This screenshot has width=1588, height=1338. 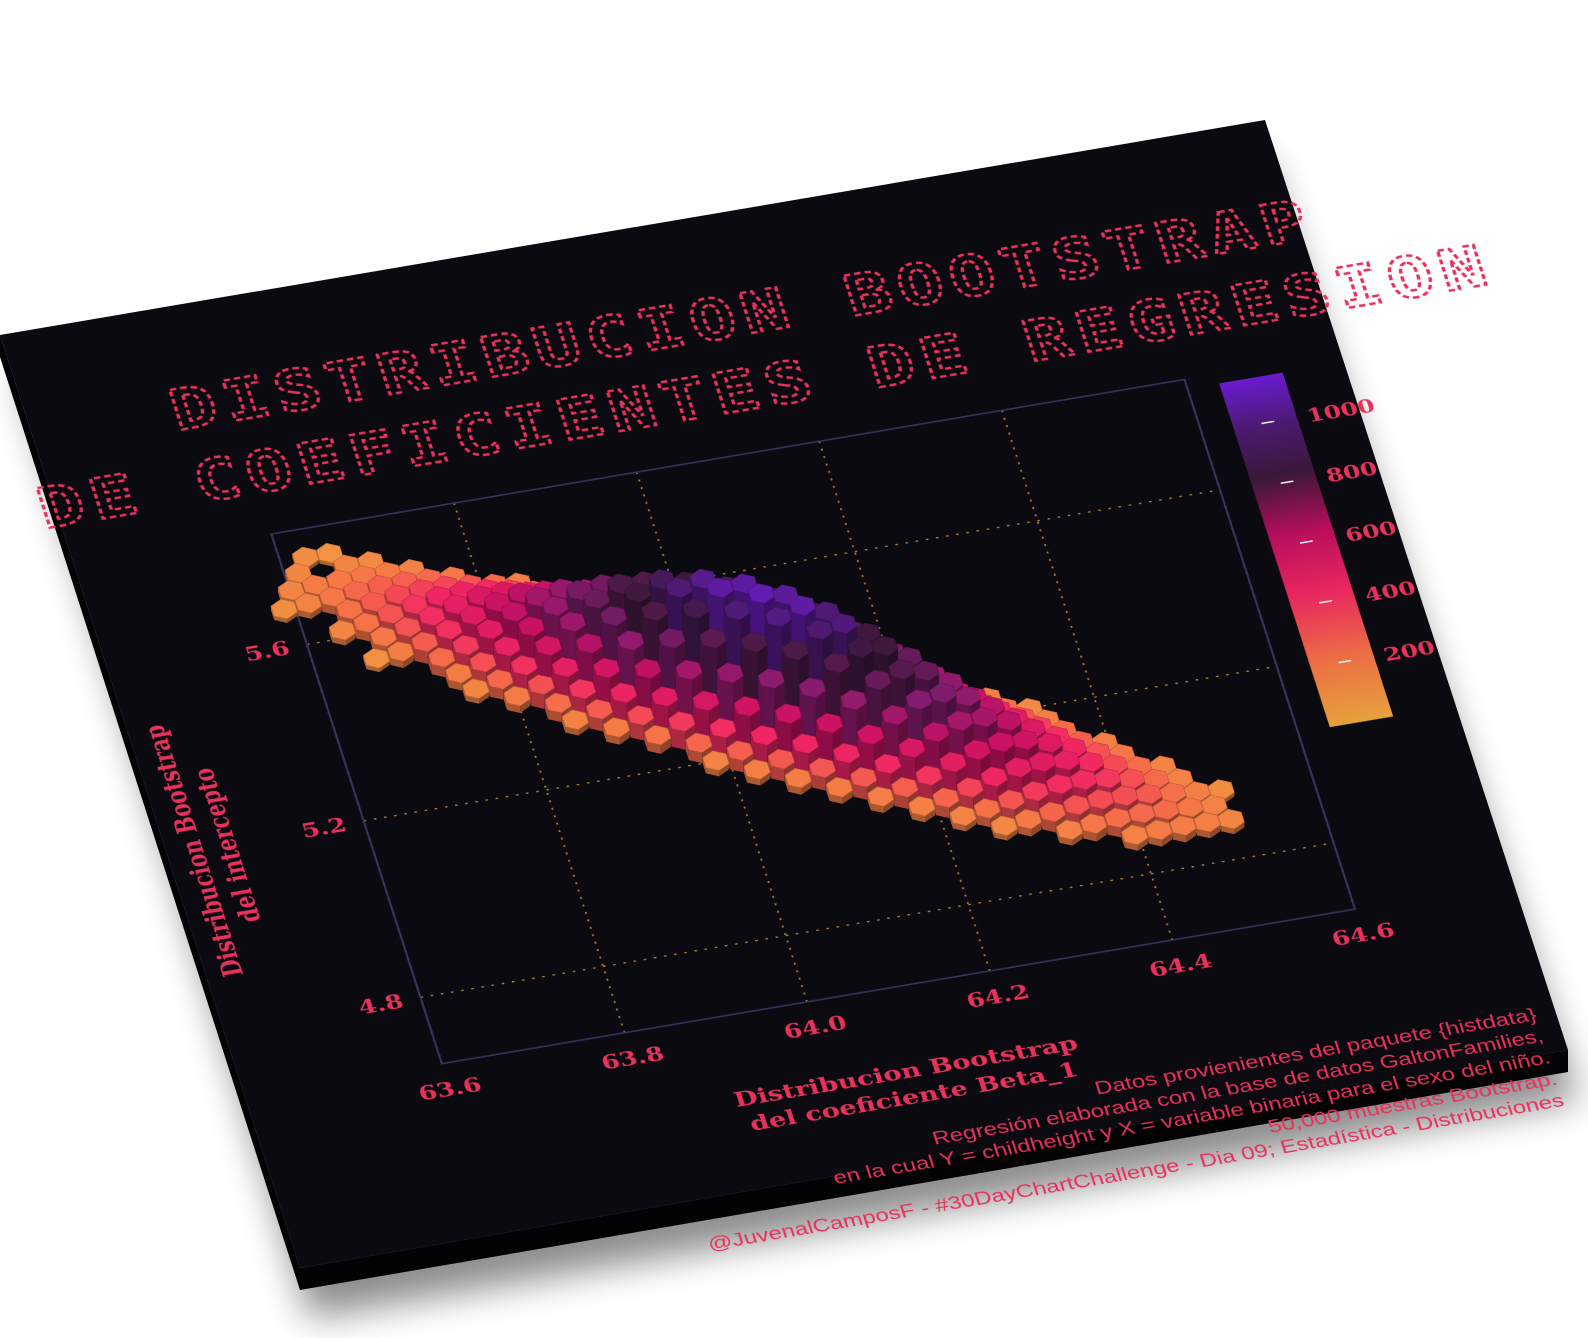 I want to click on grid-line-y, so click(x=877, y=920).